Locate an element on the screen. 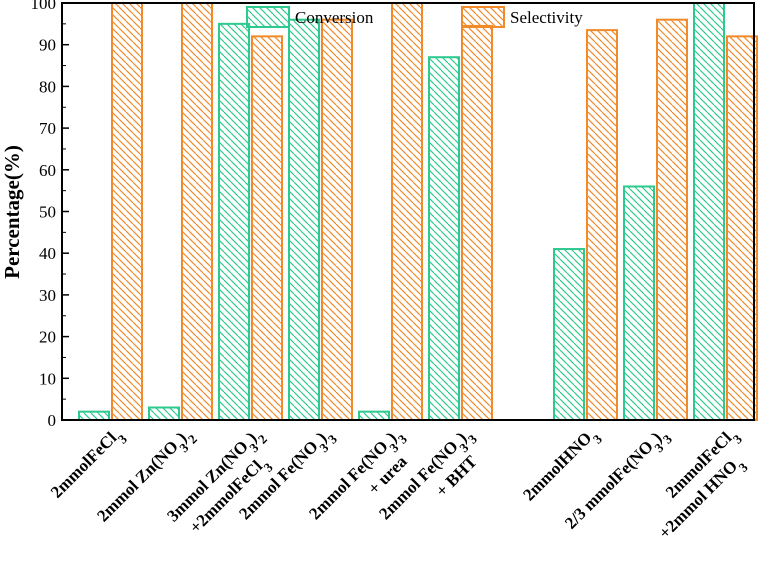  y-tick-label: 10 is located at coordinates (47, 378).